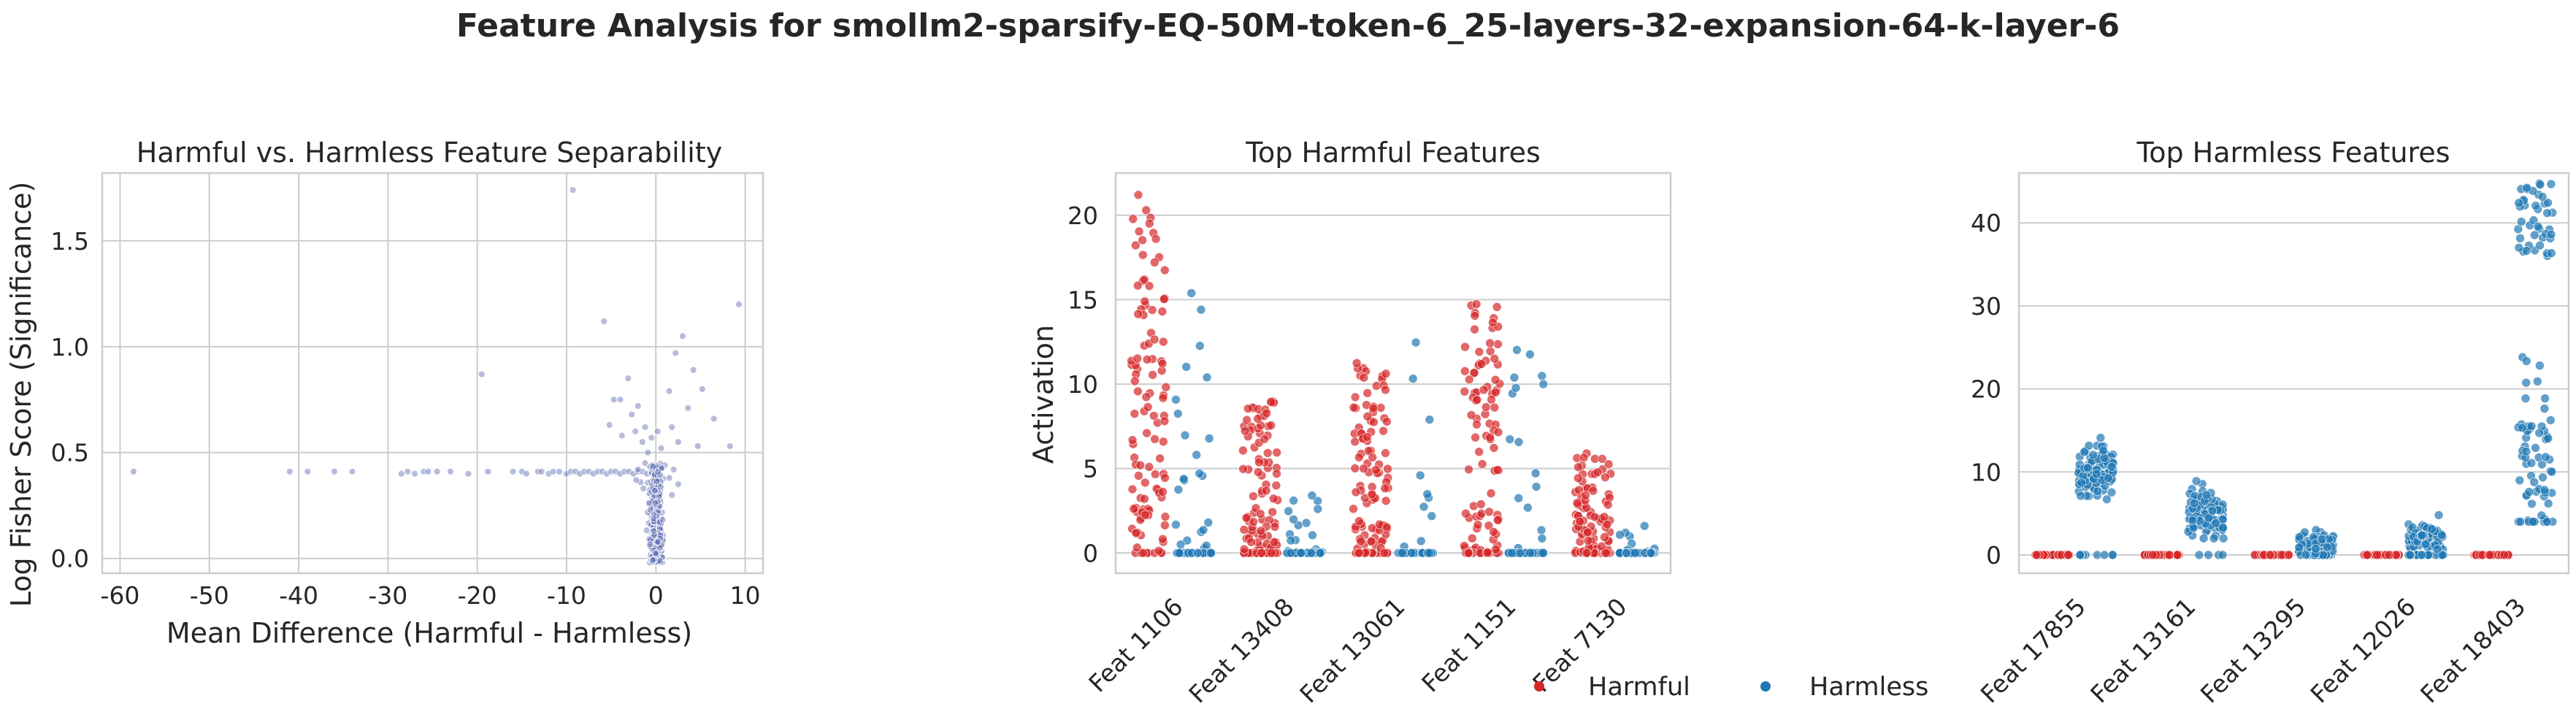 Image resolution: width=2576 pixels, height=720 pixels. I want to click on harmless-ytick-1: 10, so click(1986, 472).